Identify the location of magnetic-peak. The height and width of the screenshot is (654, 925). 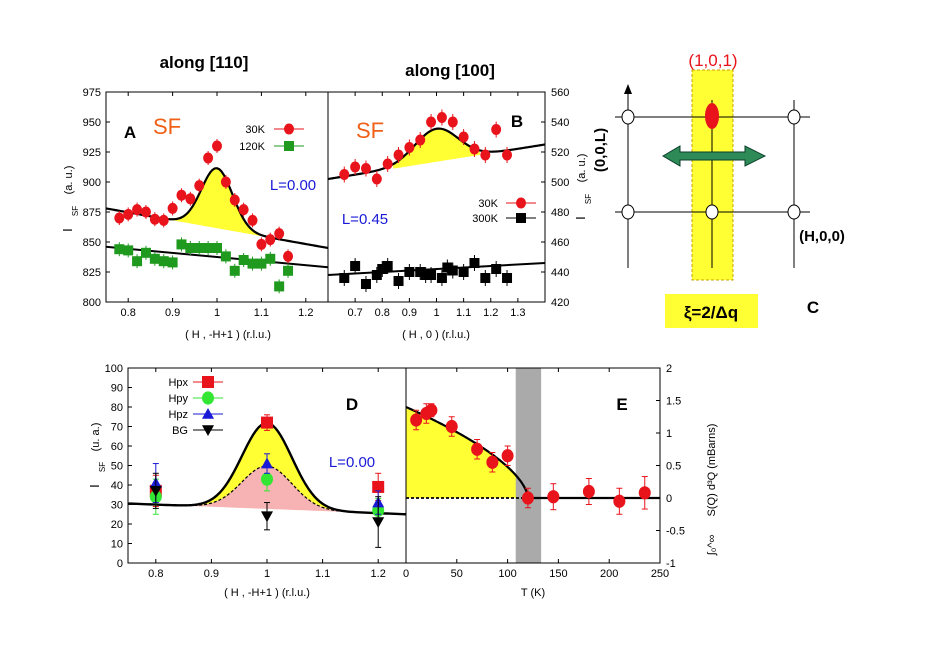
(712, 116).